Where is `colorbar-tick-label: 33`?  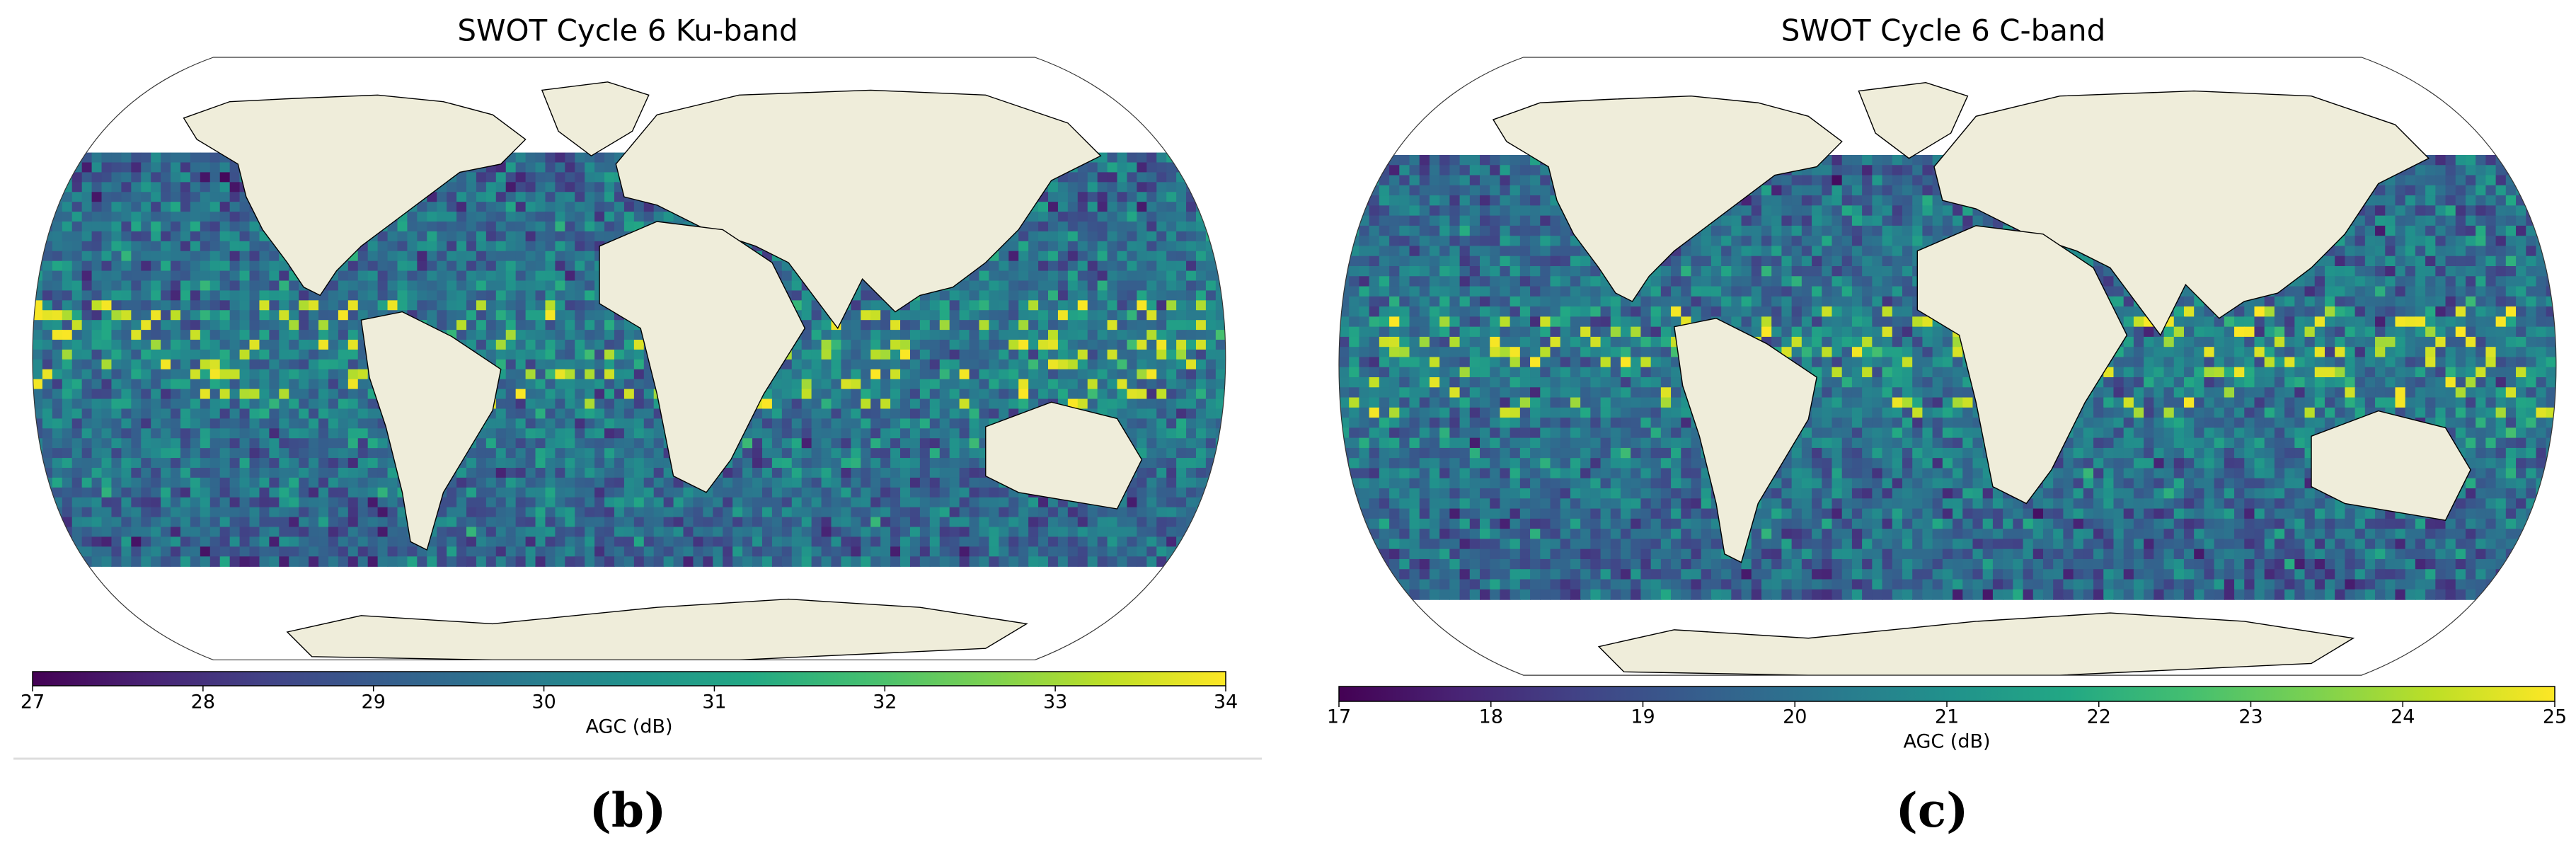 colorbar-tick-label: 33 is located at coordinates (1055, 702).